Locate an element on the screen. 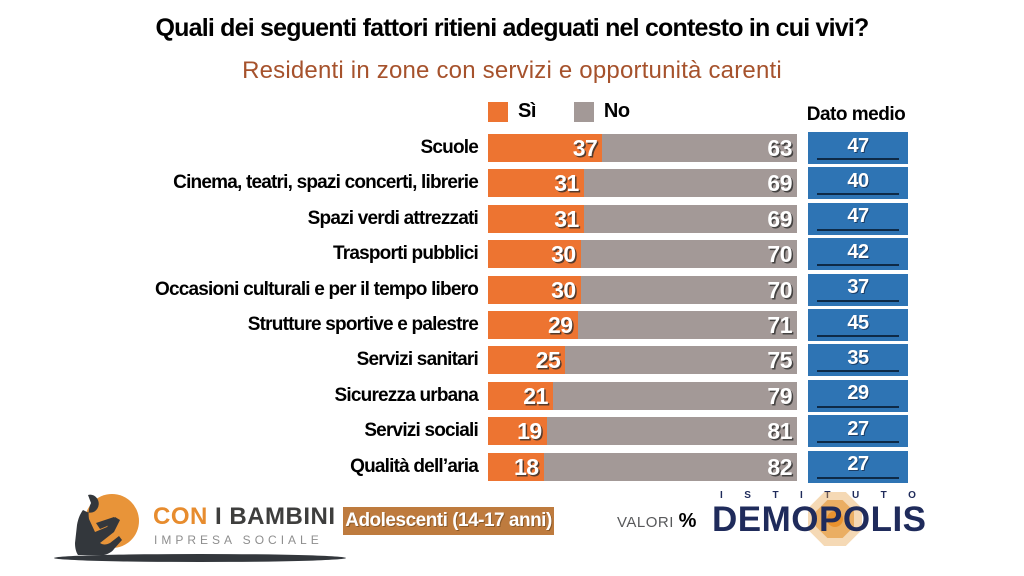 This screenshot has width=1024, height=576. valori-label: VALORI % is located at coordinates (657, 521).